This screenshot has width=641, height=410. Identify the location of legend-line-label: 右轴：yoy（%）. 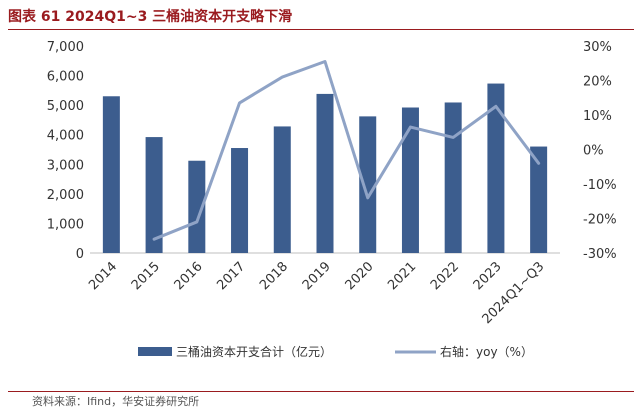
(486, 351).